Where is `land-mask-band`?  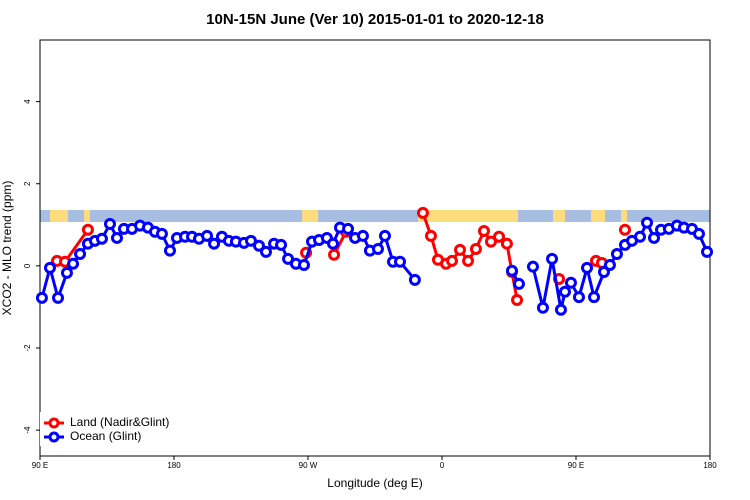
land-mask-band is located at coordinates (375, 216).